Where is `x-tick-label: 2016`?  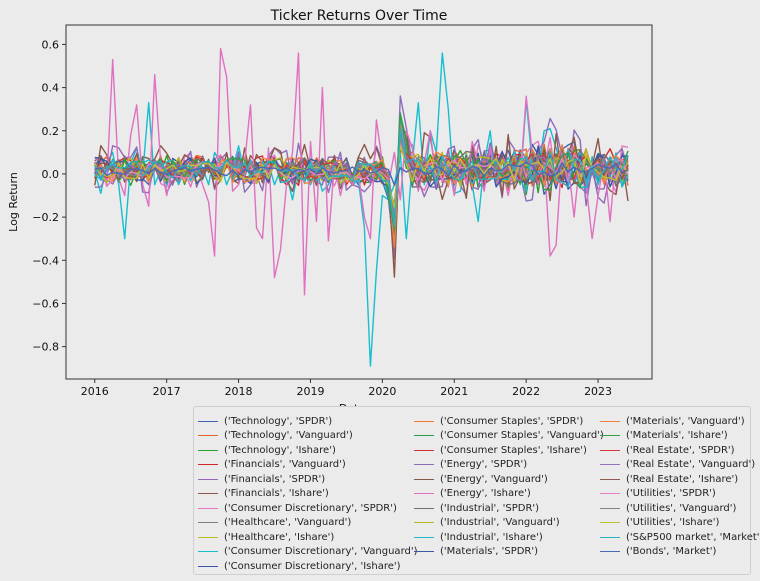
x-tick-label: 2016 is located at coordinates (95, 391).